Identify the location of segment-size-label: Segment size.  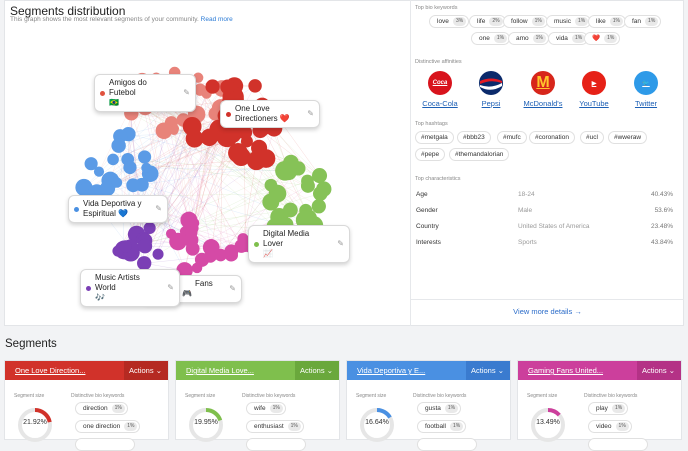
(542, 396).